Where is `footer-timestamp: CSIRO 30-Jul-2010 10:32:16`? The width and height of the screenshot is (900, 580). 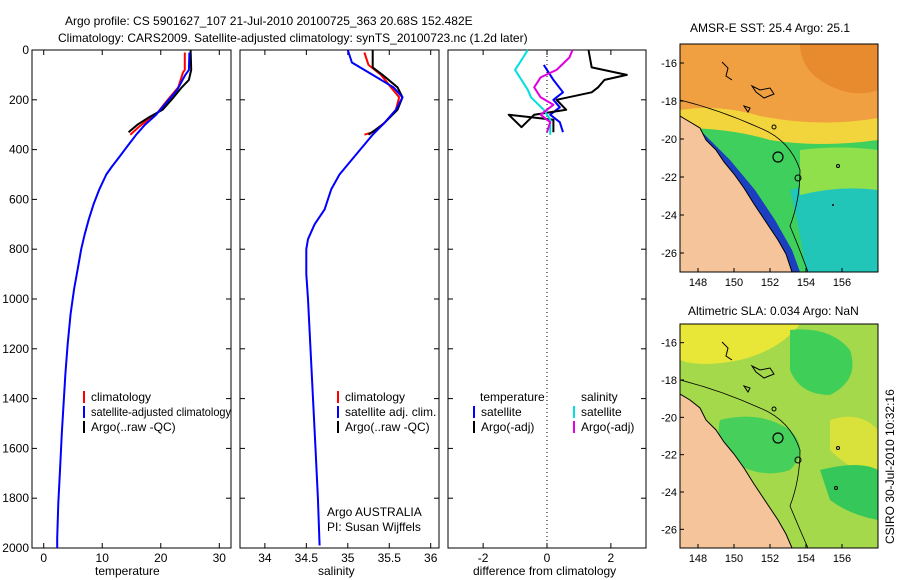
footer-timestamp: CSIRO 30-Jul-2010 10:32:16 is located at coordinates (890, 466).